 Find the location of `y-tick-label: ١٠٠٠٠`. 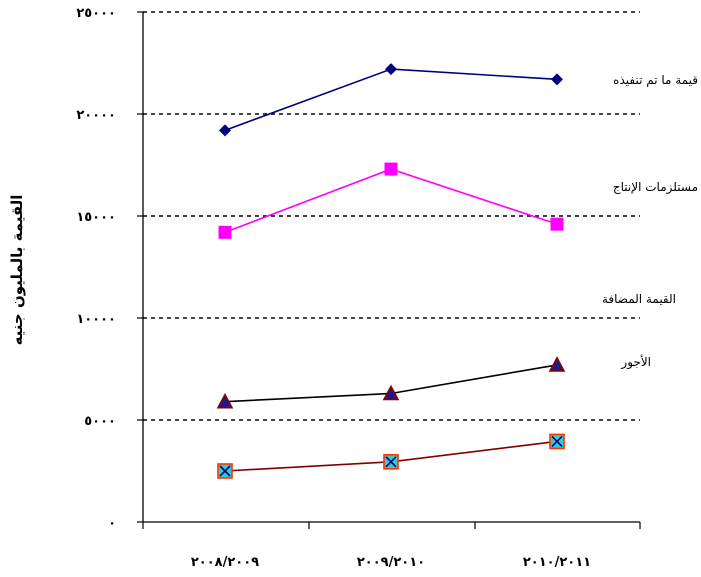

y-tick-label: ١٠٠٠٠ is located at coordinates (96, 319).